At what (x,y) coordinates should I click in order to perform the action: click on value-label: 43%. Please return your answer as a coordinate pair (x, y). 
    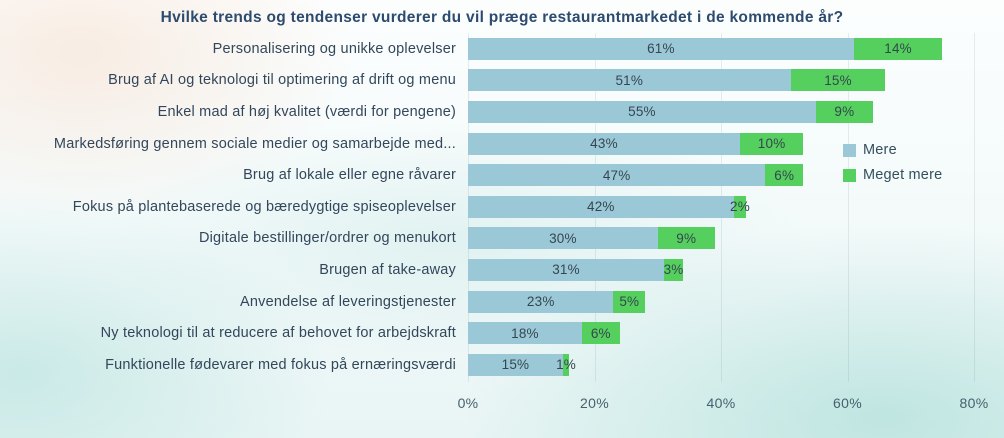
    Looking at the image, I should click on (604, 144).